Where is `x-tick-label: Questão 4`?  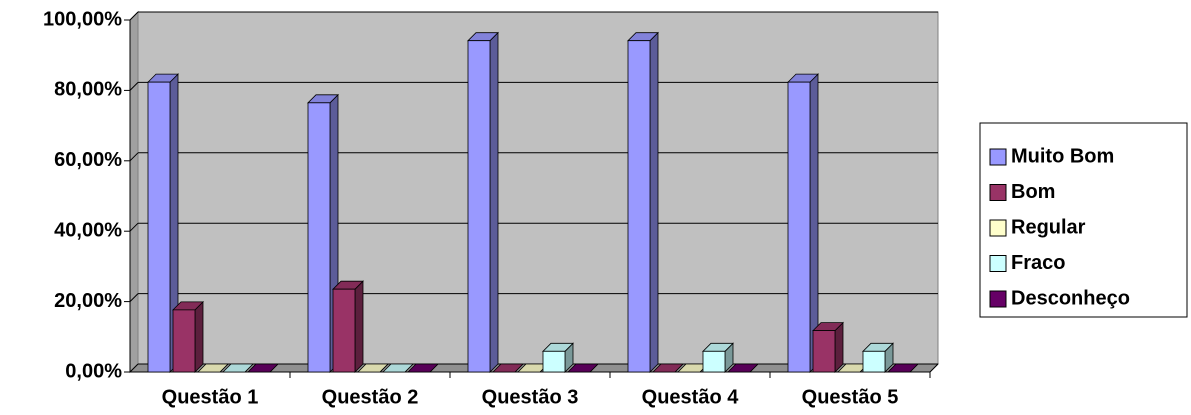 x-tick-label: Questão 4 is located at coordinates (691, 397).